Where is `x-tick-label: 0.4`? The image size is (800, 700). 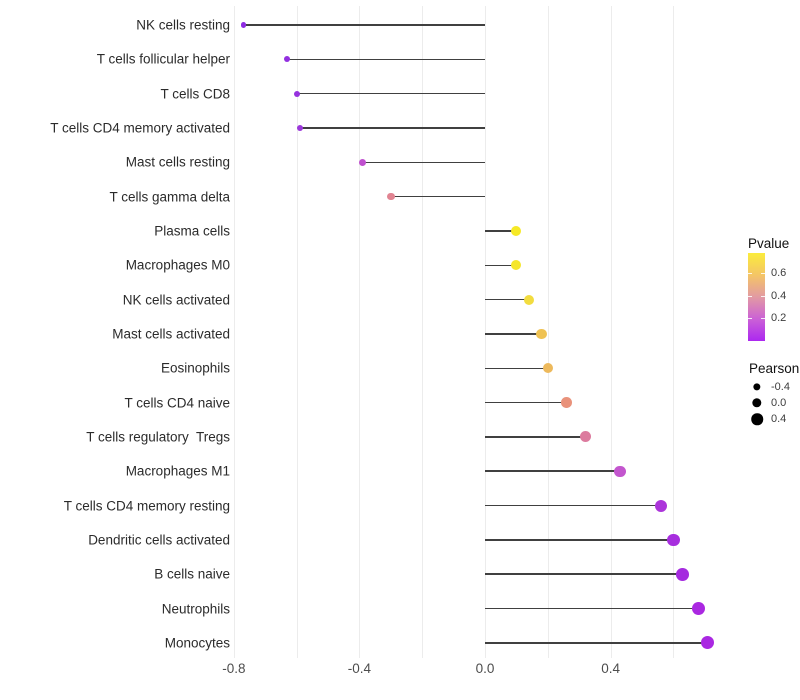
x-tick-label: 0.4 is located at coordinates (610, 668).